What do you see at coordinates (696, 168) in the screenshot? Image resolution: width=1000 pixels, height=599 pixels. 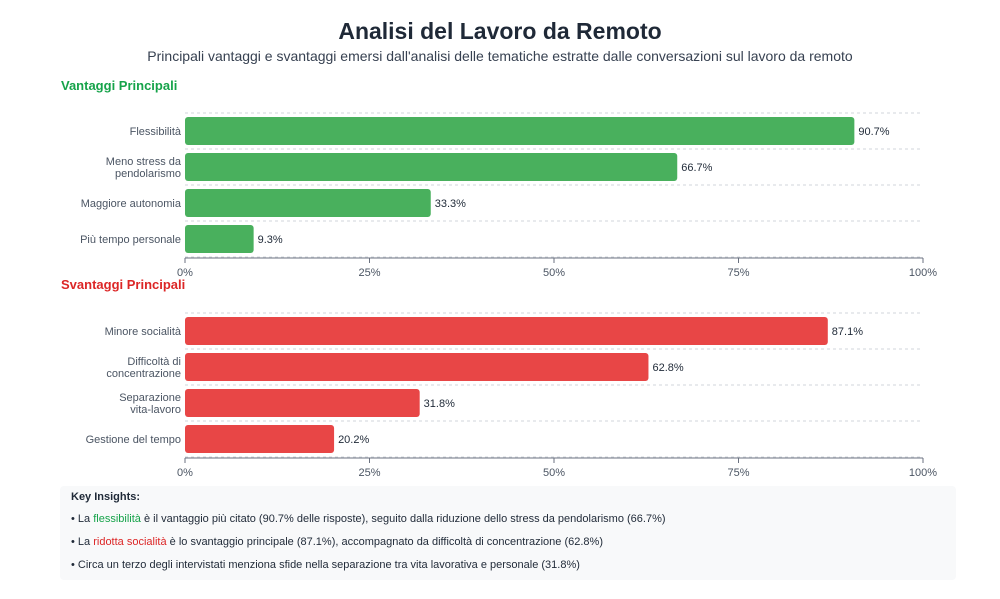 I see `advantage-value-label: 66.7%` at bounding box center [696, 168].